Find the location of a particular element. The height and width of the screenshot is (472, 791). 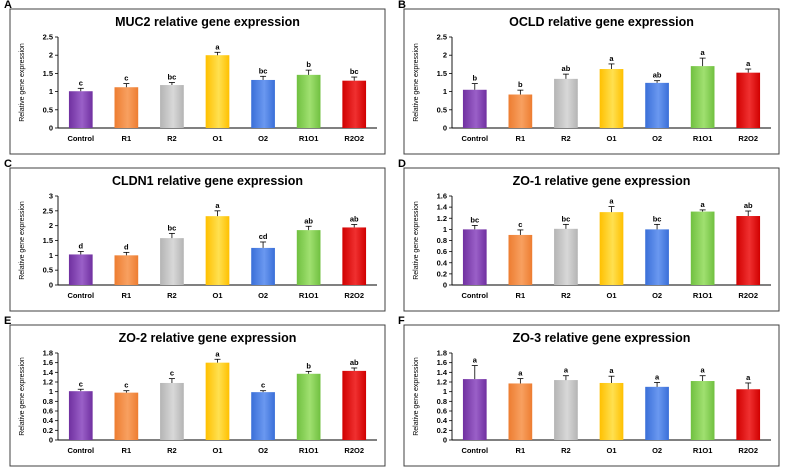

y-tick-label: 1.4 is located at coordinates (48, 372).